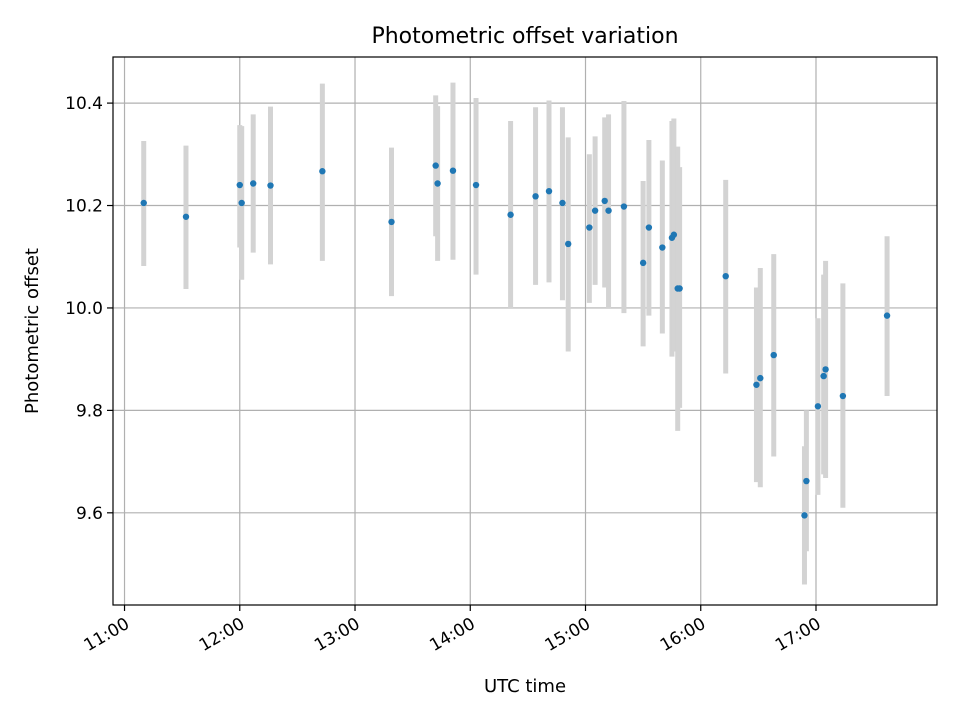  Describe the element at coordinates (524, 36) in the screenshot. I see `chart-title: Photometric offset variation` at that location.